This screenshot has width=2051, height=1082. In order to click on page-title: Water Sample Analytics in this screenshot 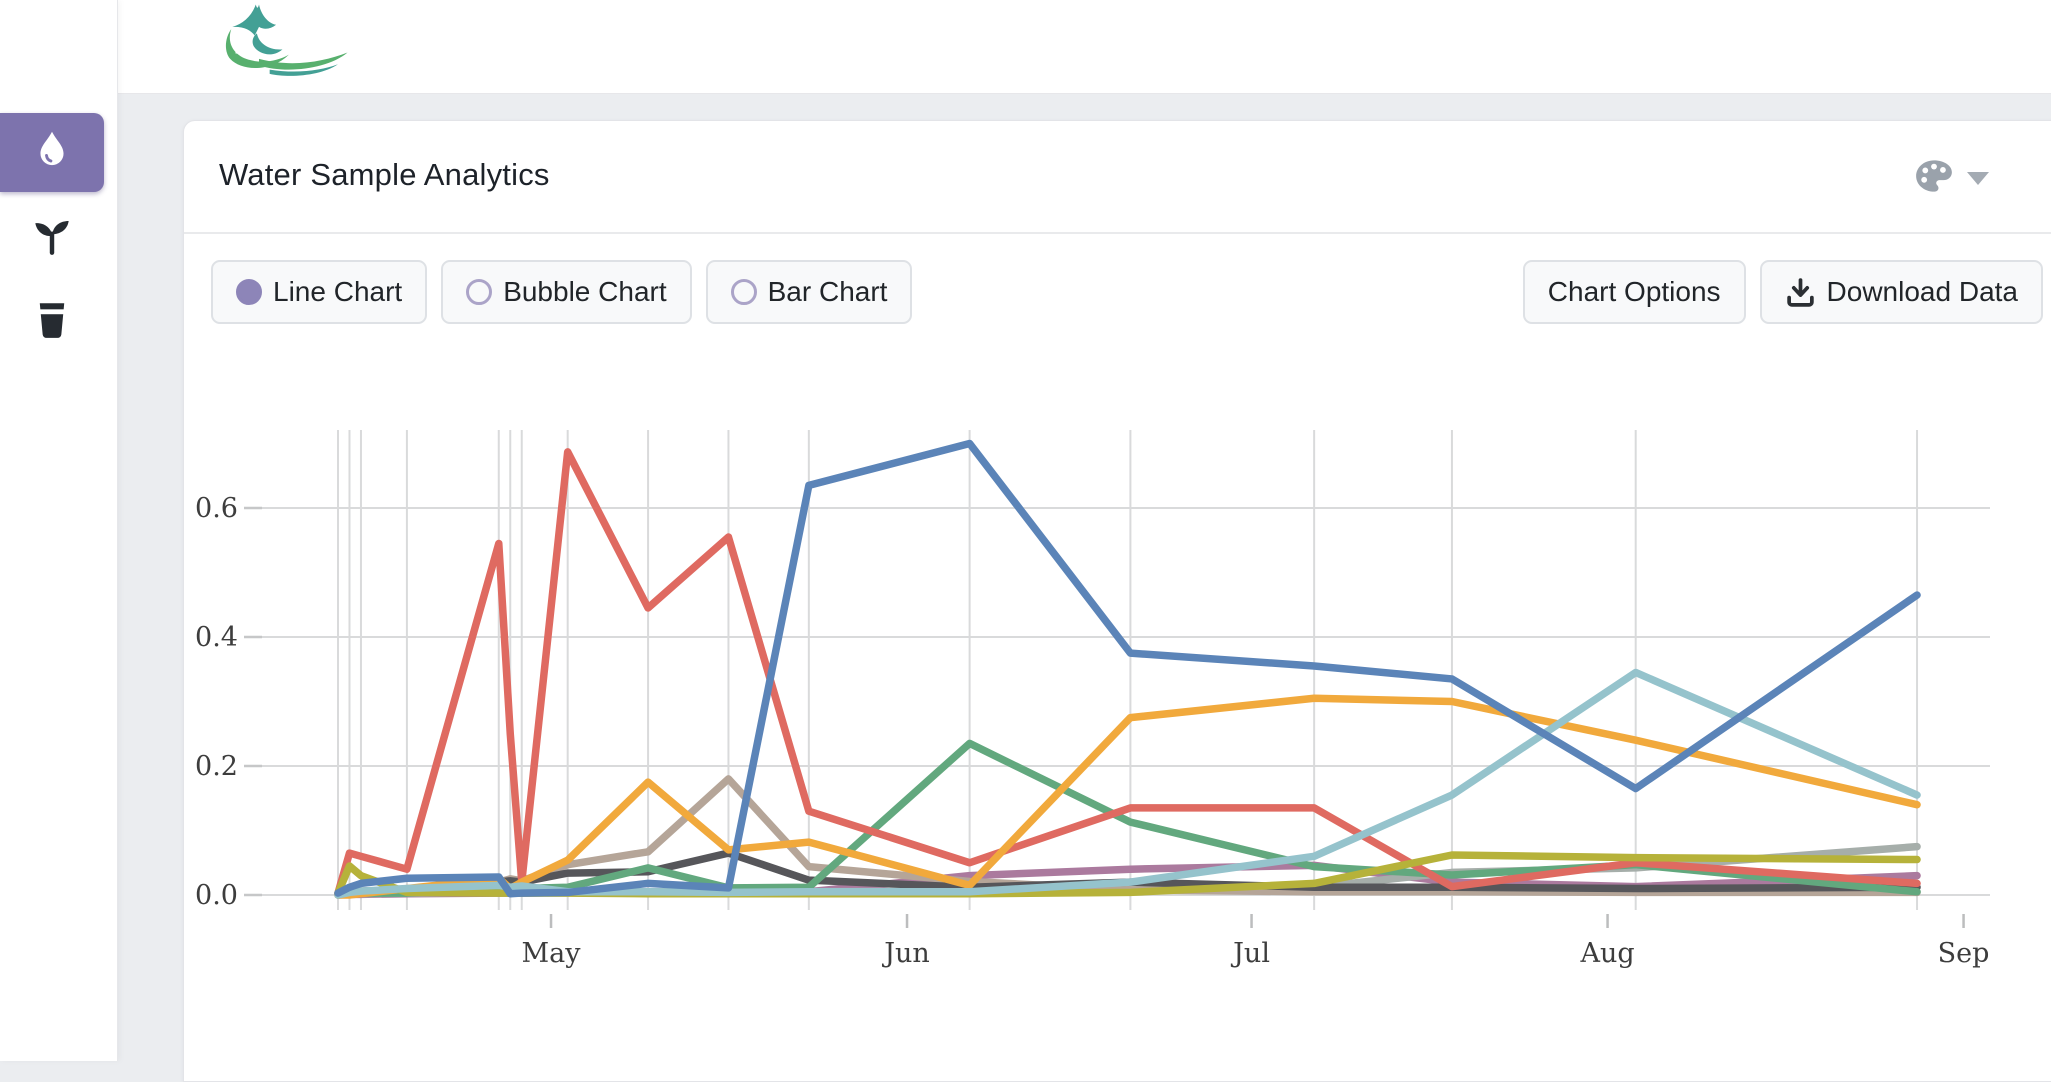, I will do `click(384, 174)`.